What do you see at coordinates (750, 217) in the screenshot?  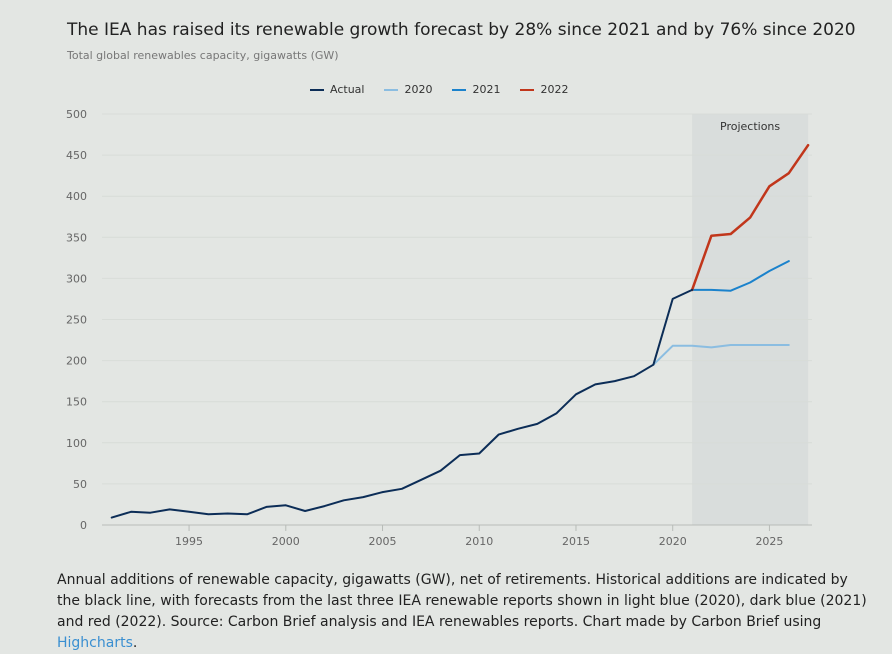 I see `series-line-2022` at bounding box center [750, 217].